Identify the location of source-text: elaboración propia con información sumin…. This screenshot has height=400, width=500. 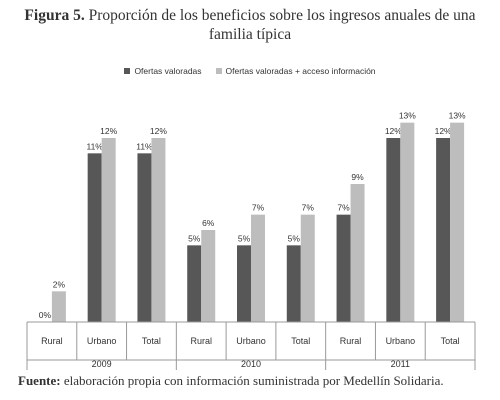
(253, 380).